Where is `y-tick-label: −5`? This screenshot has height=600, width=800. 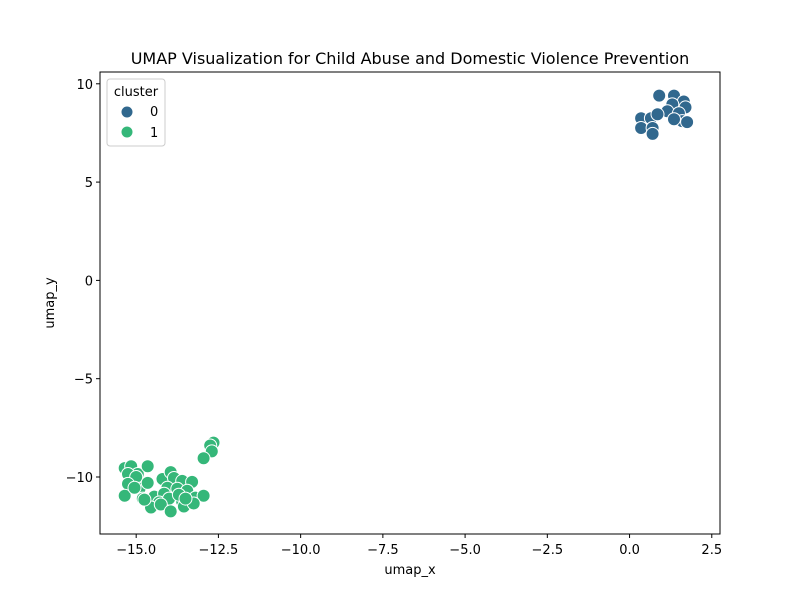 y-tick-label: −5 is located at coordinates (83, 380).